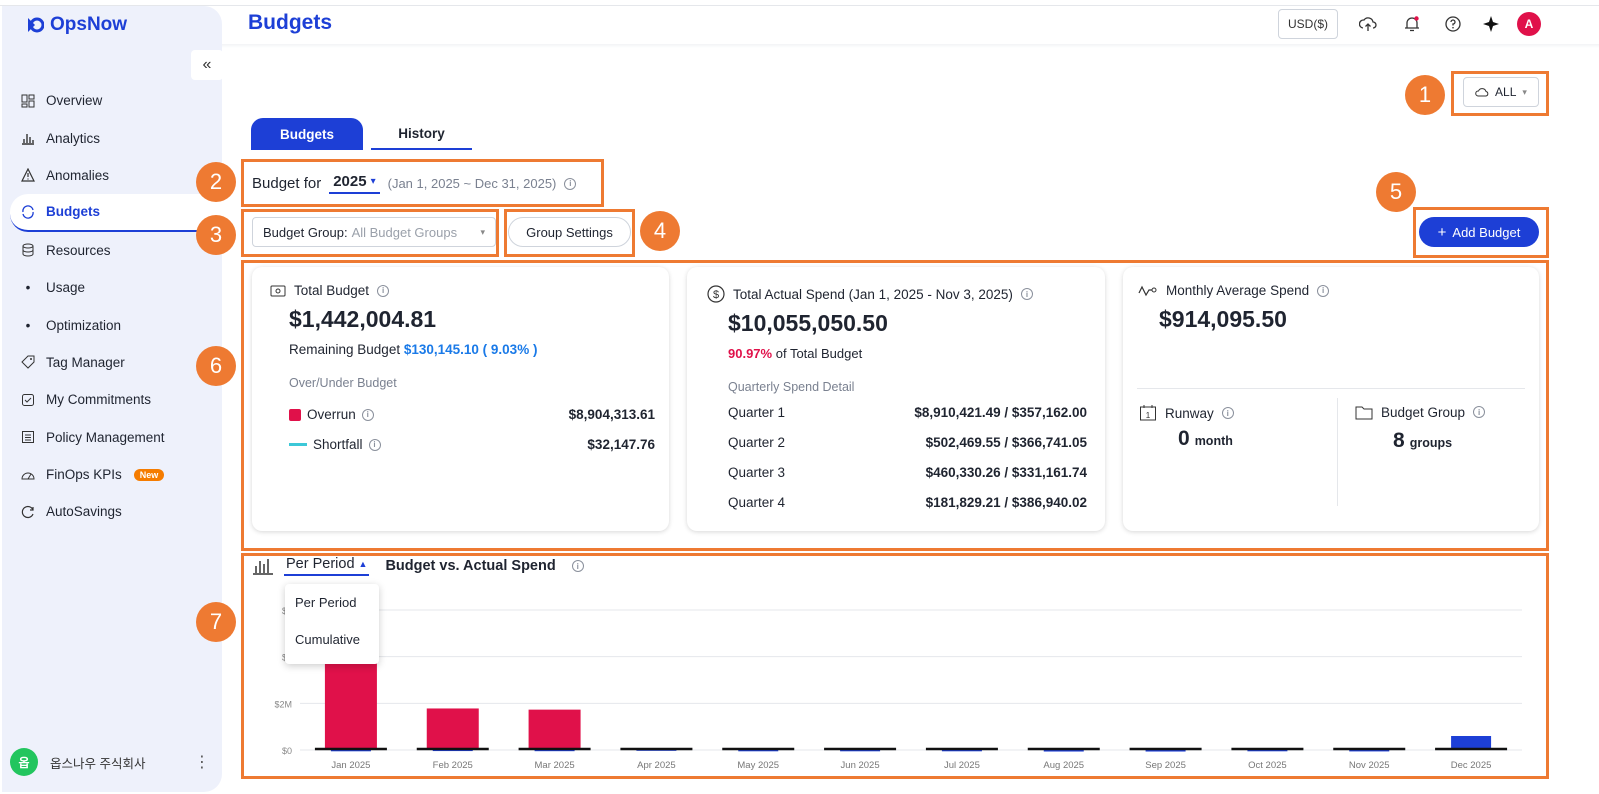  I want to click on runway-unit: month, so click(1213, 441).